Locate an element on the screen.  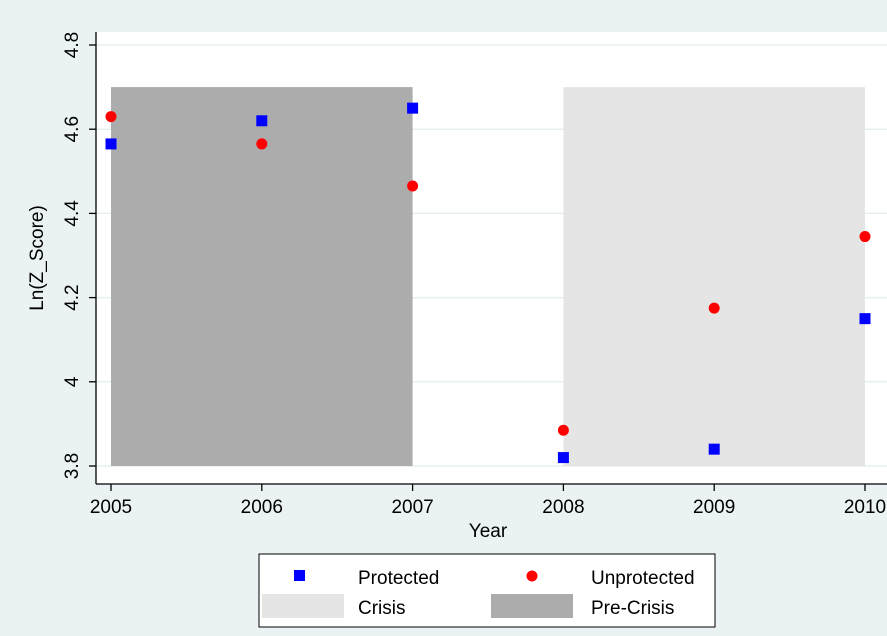
legend-protected-label: Protected is located at coordinates (398, 578).